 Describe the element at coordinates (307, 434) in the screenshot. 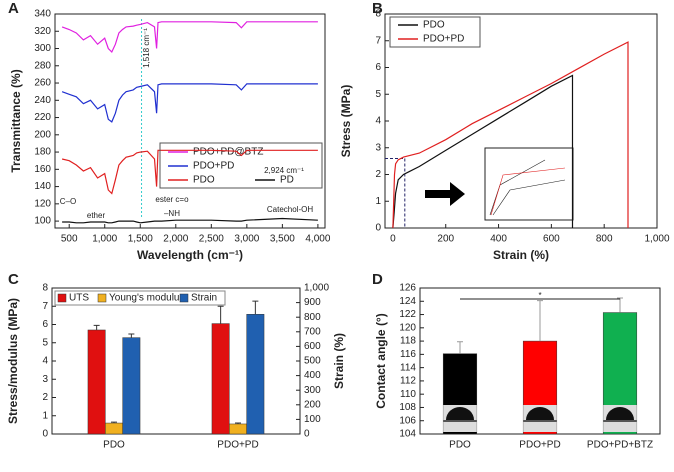

I see `y2-tick-label: 0` at that location.